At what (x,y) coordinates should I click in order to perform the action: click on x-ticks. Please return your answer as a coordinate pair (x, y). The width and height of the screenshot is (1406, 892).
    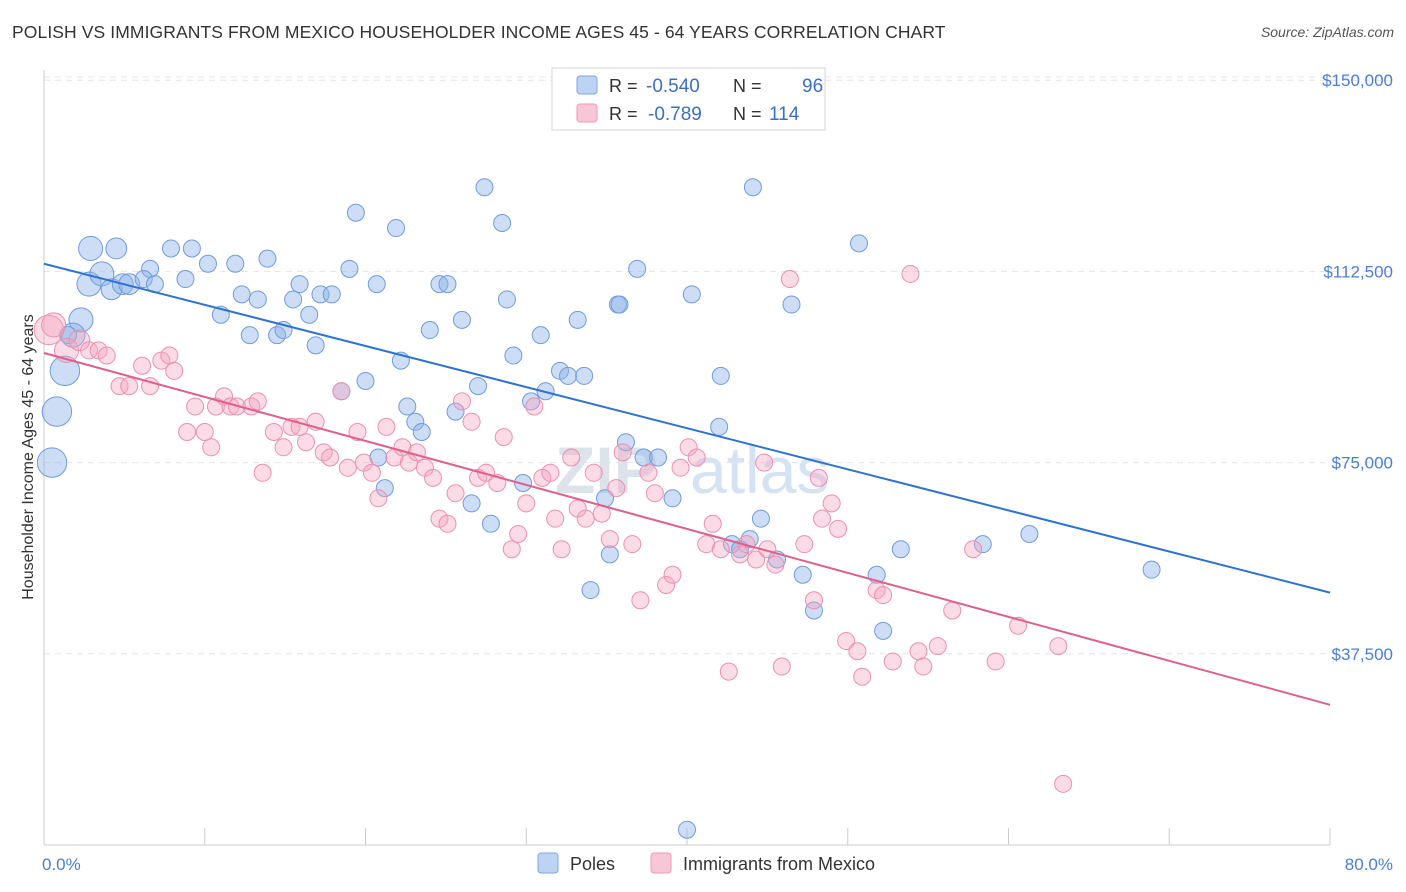
    Looking at the image, I should click on (767, 836).